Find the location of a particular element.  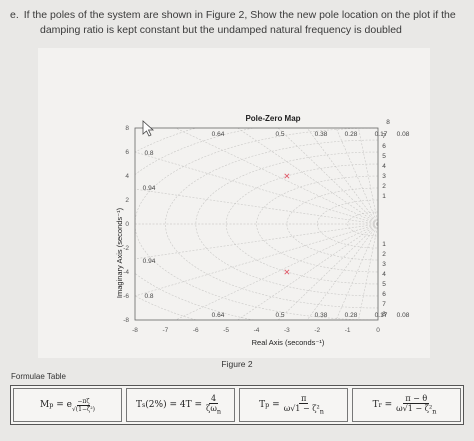

poles is located at coordinates (287, 224).